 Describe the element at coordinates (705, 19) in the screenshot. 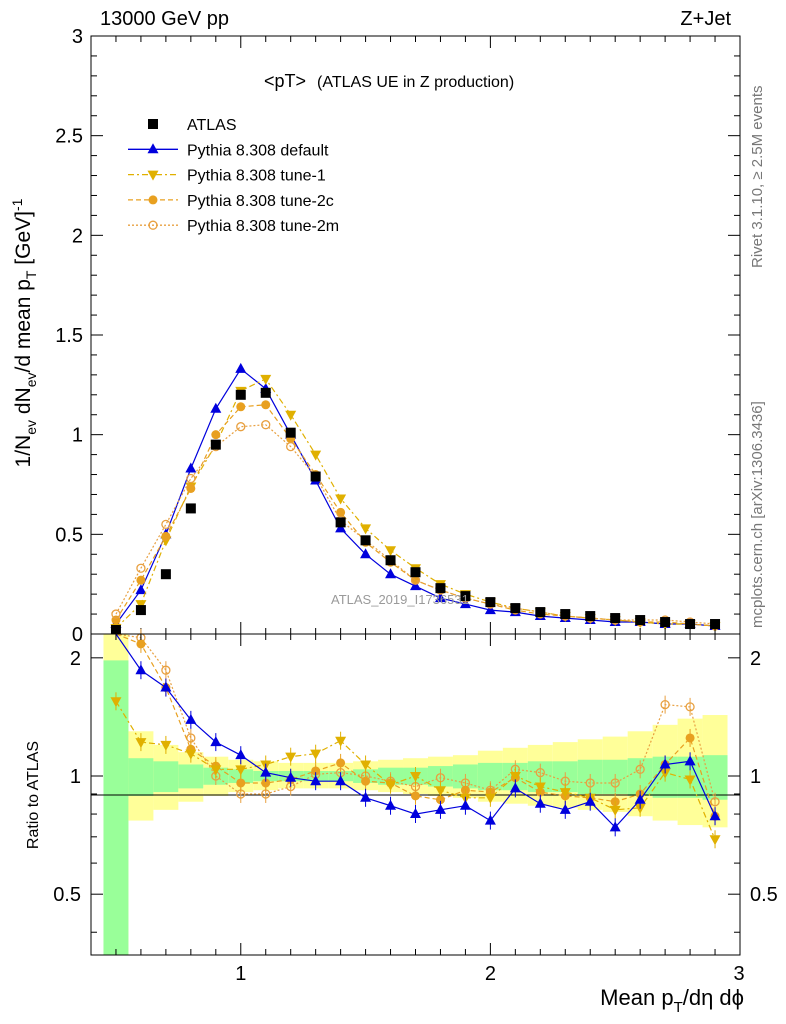

I see `process-label: Z+Jet` at that location.